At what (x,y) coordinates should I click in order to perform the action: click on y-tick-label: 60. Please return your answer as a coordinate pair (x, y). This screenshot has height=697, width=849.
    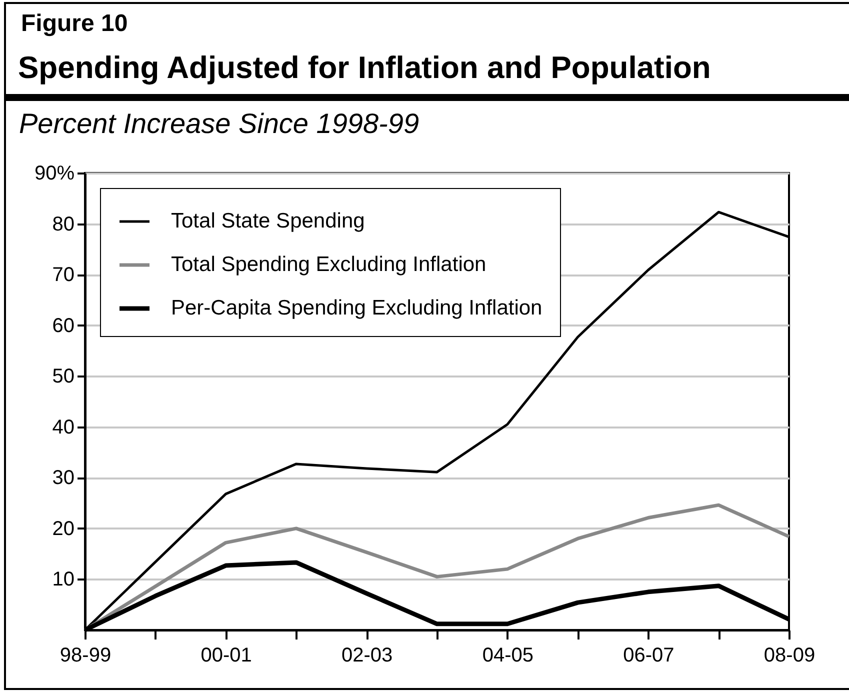
    Looking at the image, I should click on (63, 325).